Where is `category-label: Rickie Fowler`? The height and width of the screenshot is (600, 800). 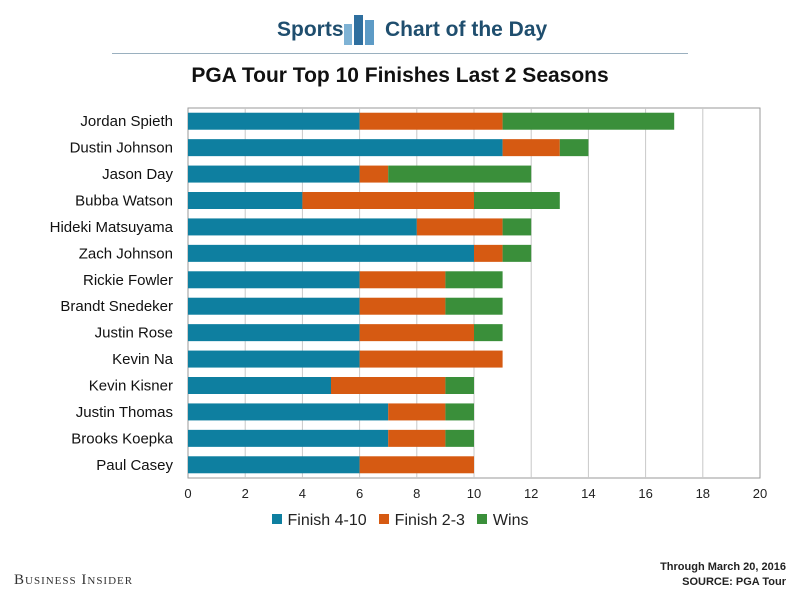
category-label: Rickie Fowler is located at coordinates (128, 280).